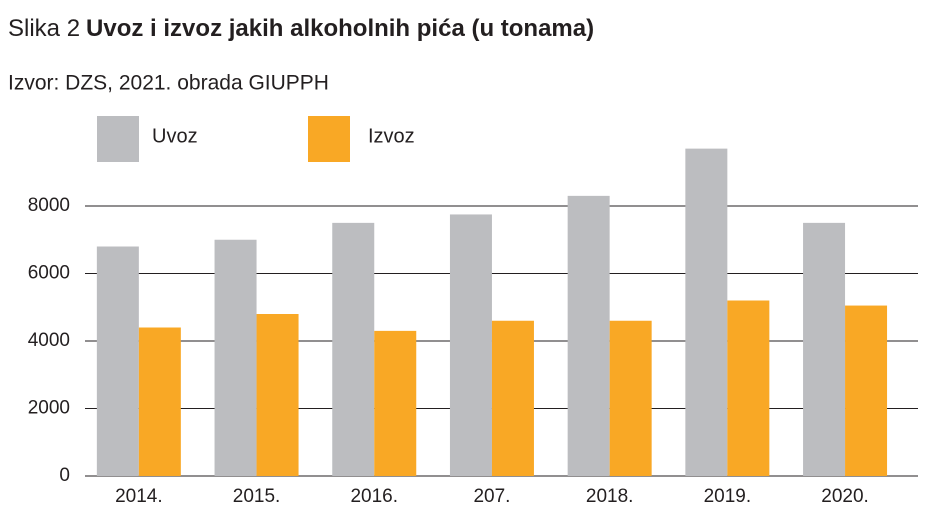  I want to click on legend-label: Izvoz, so click(391, 136).